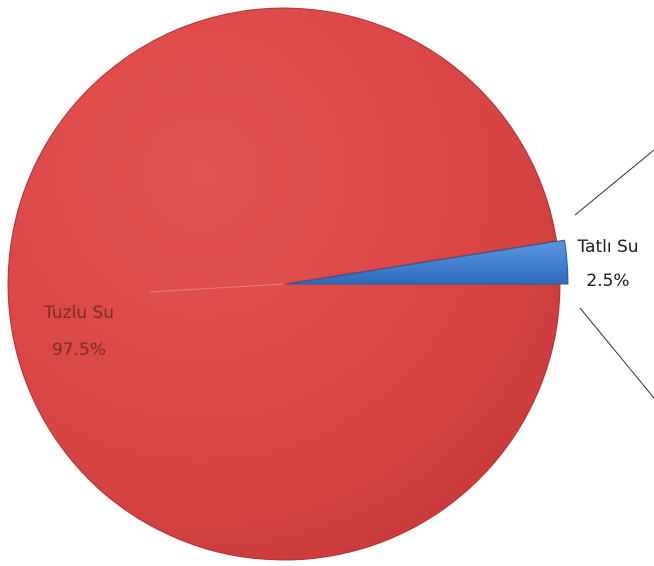 The height and width of the screenshot is (566, 654). Describe the element at coordinates (607, 247) in the screenshot. I see `slice-label-tatli: Tatlı Su` at that location.